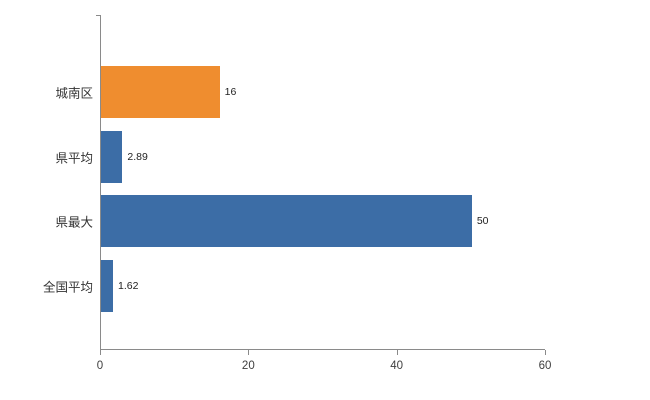  Describe the element at coordinates (137, 156) in the screenshot. I see `value-label: 2.89` at that location.